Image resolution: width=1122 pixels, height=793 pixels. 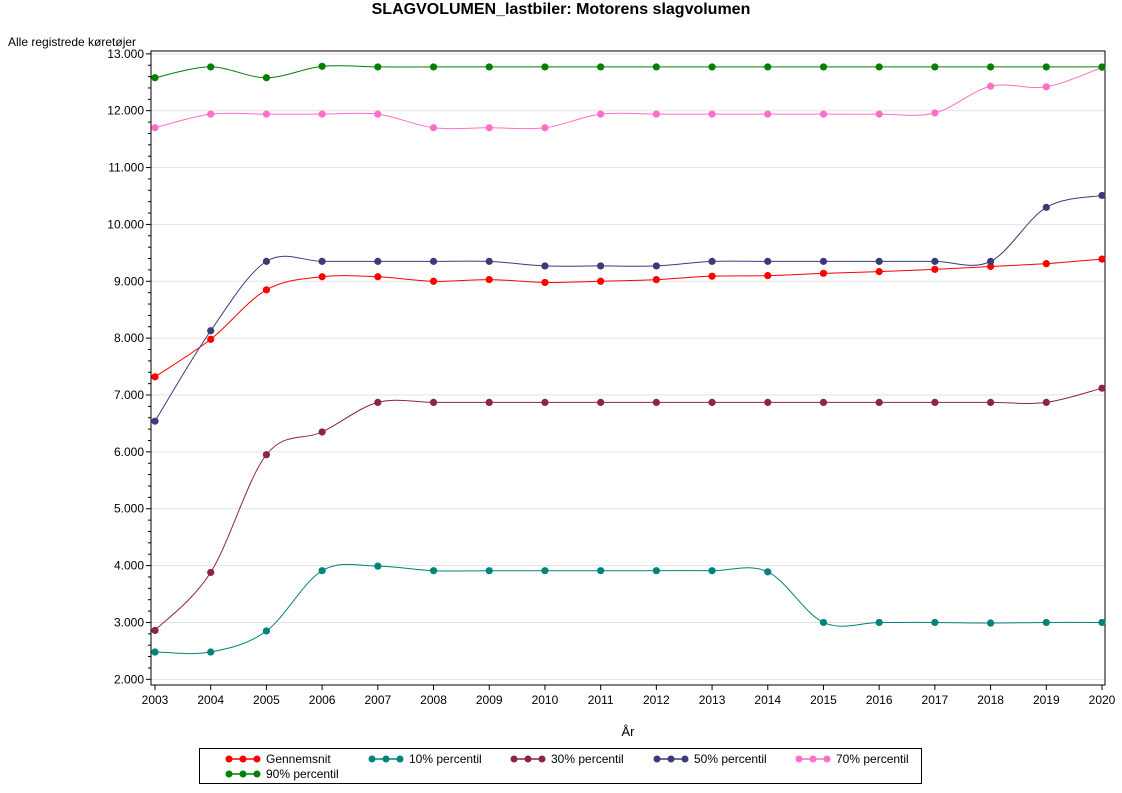 I want to click on x-tick-label: 2018, so click(x=990, y=700).